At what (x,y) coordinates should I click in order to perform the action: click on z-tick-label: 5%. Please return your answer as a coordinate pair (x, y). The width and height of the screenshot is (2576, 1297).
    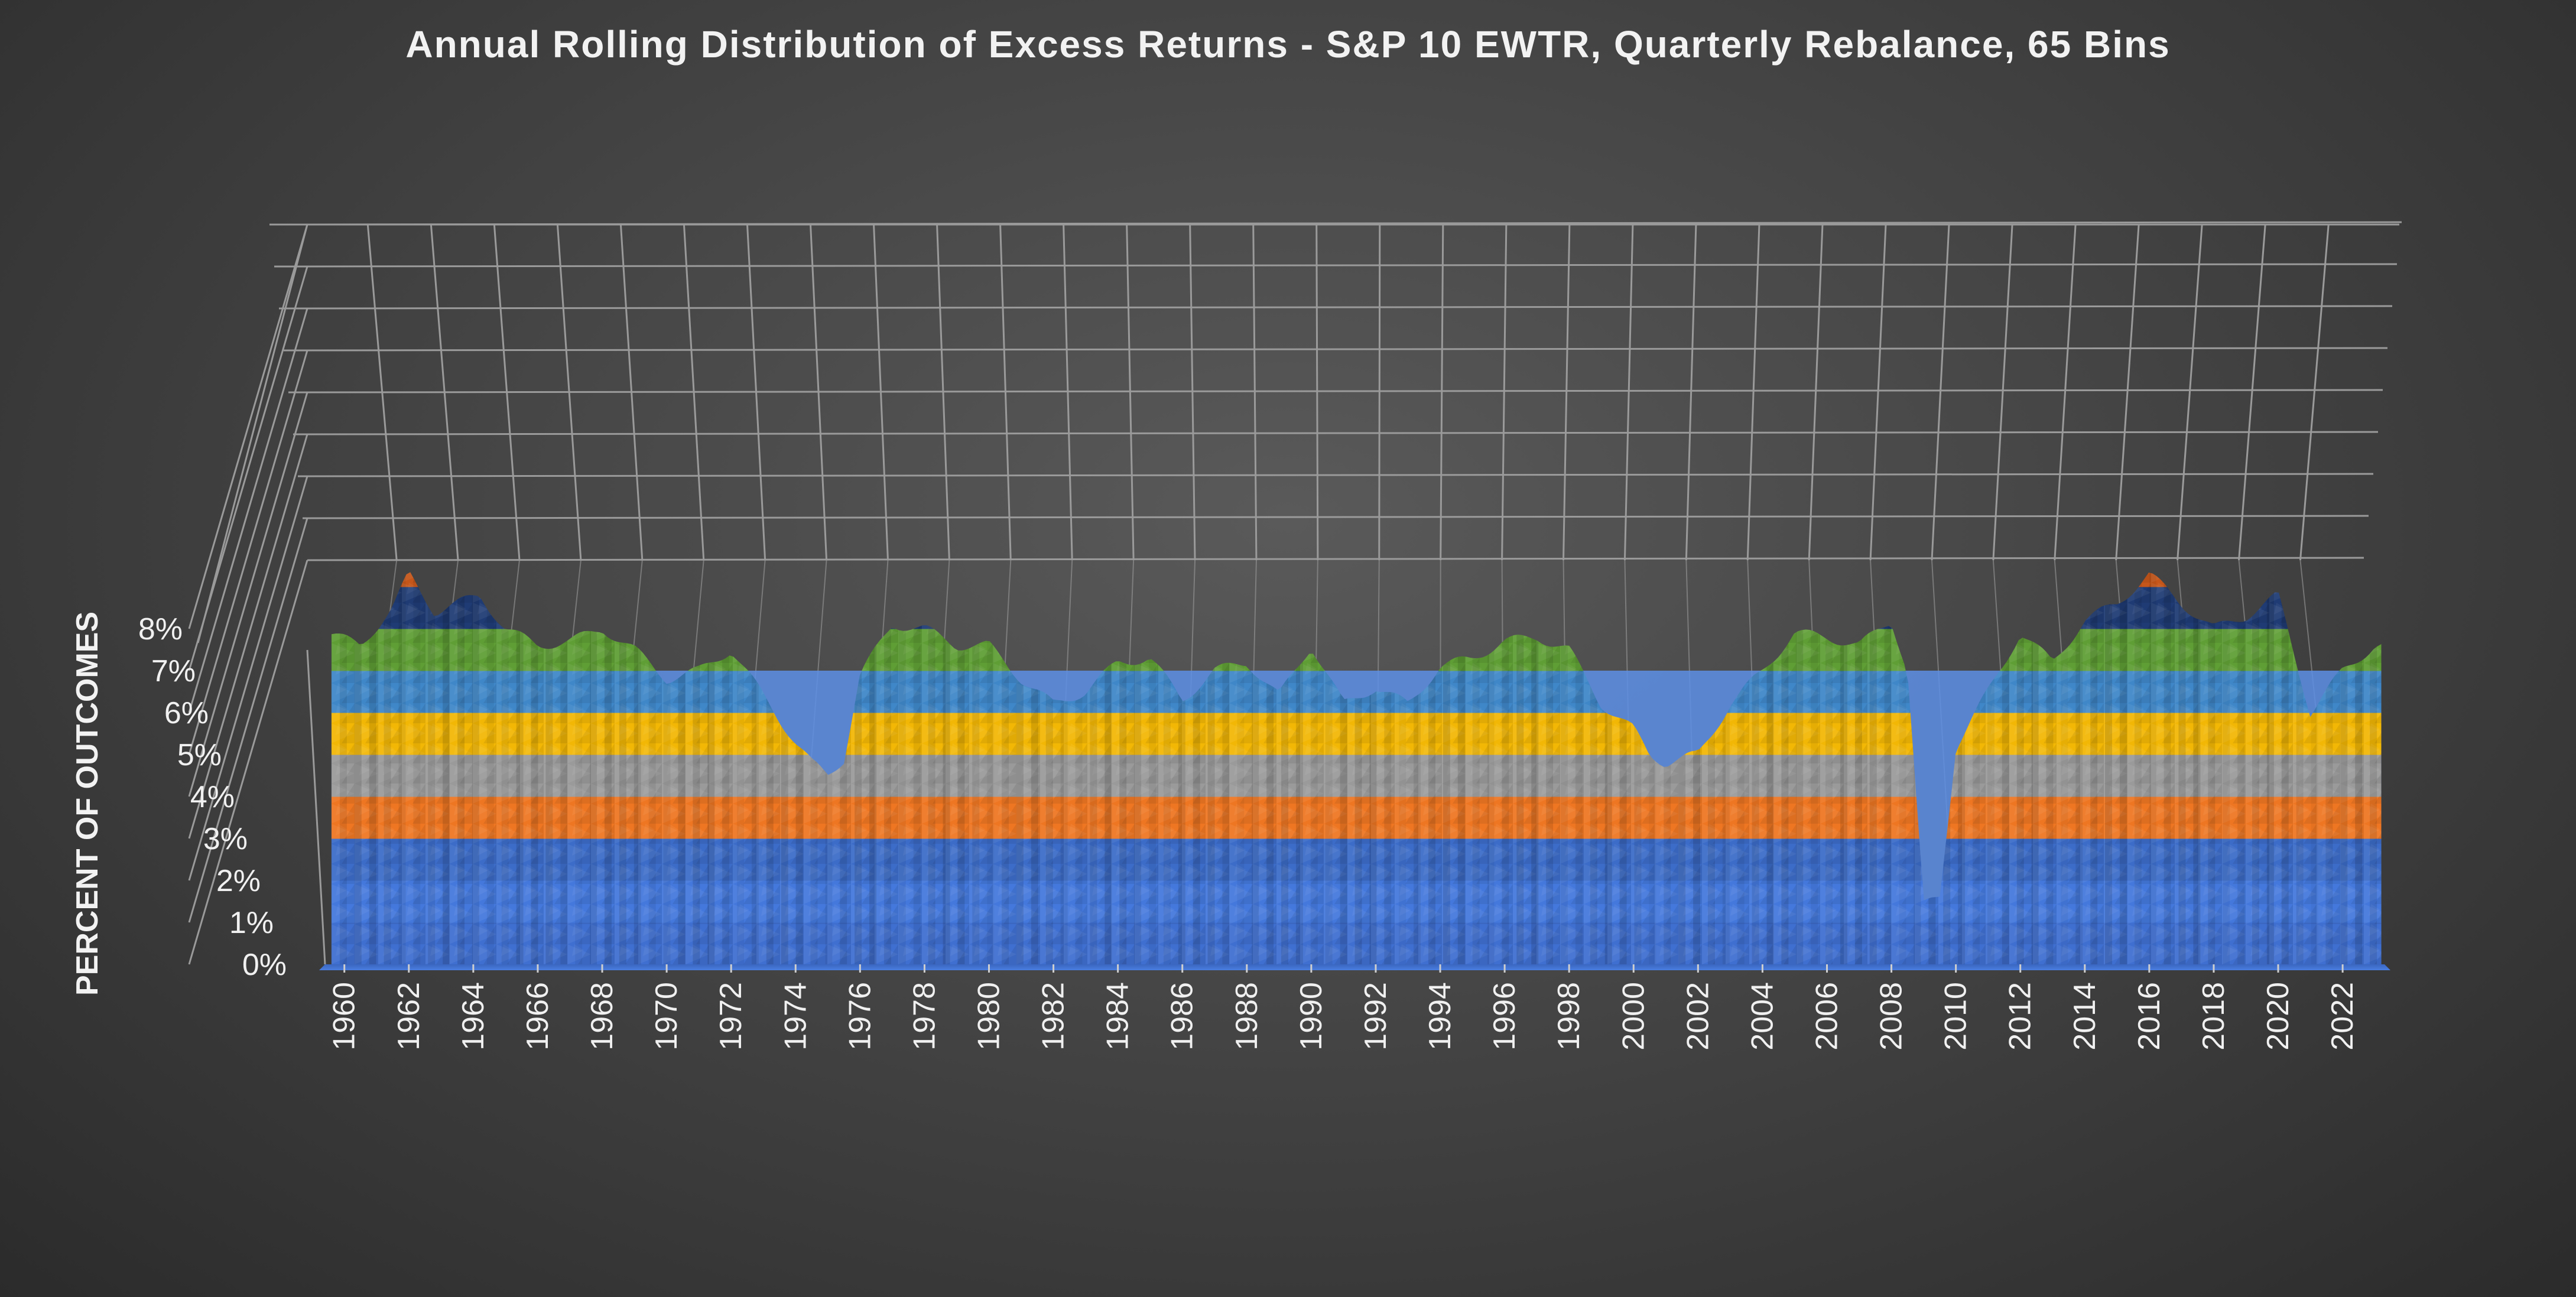
    Looking at the image, I should click on (199, 755).